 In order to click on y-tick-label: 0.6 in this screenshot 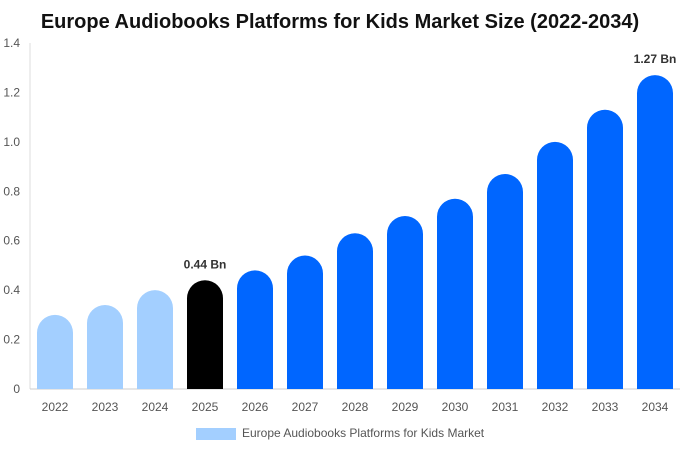, I will do `click(11, 241)`.